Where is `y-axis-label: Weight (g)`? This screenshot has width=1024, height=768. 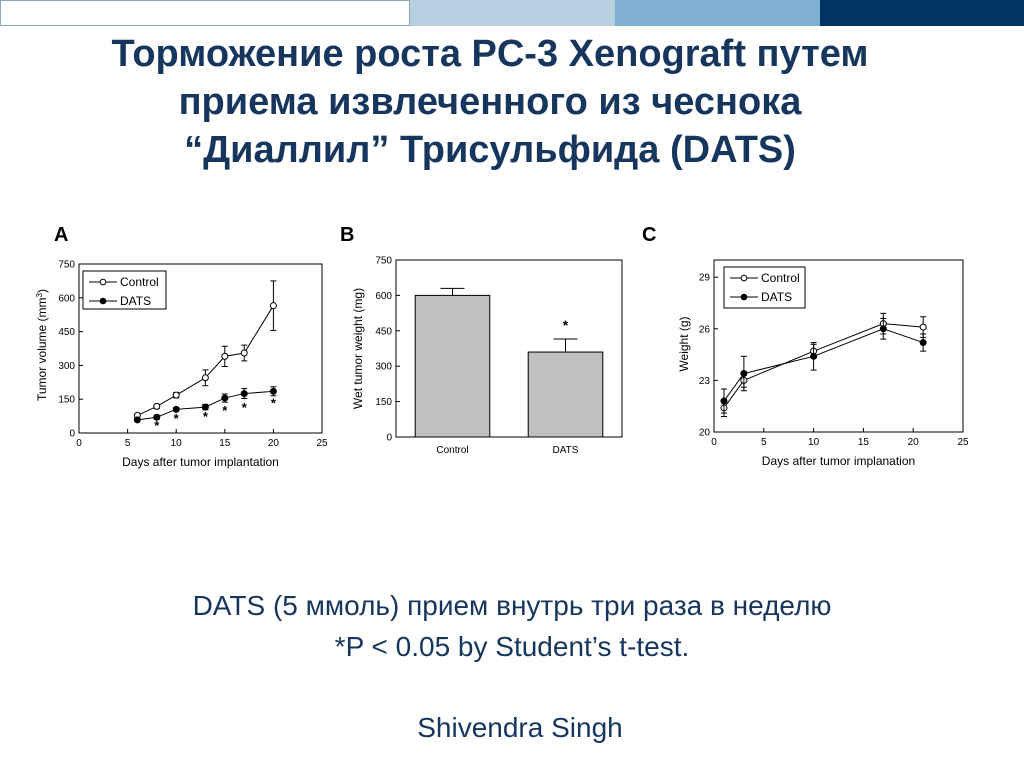
y-axis-label: Weight (g) is located at coordinates (684, 343).